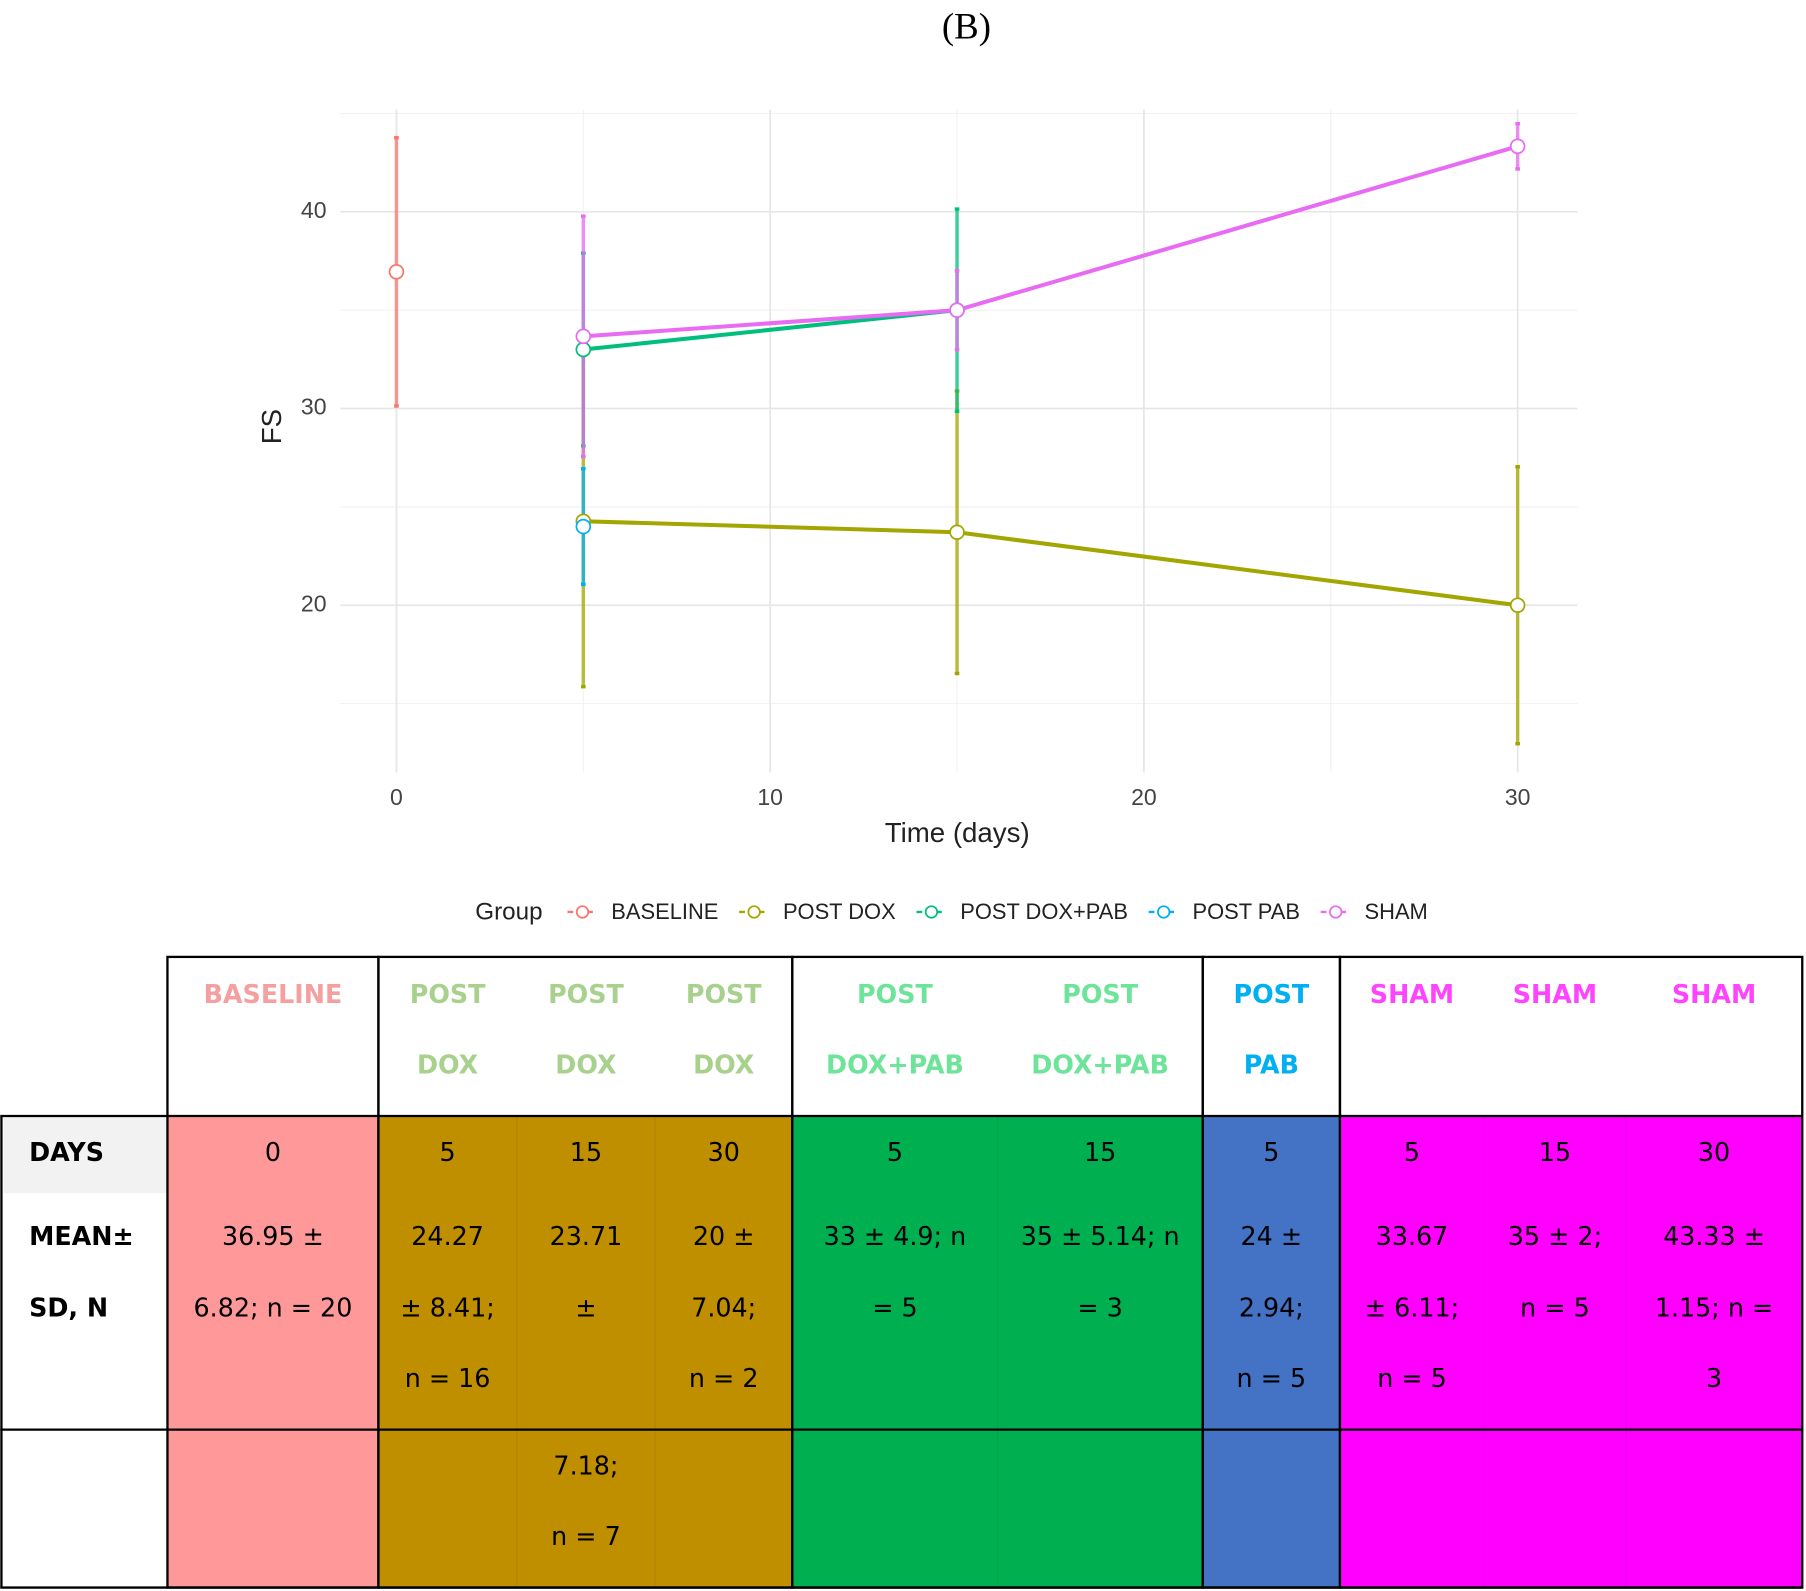 The image size is (1806, 1591). I want to click on mean-cell: 33.67, so click(1412, 1236).